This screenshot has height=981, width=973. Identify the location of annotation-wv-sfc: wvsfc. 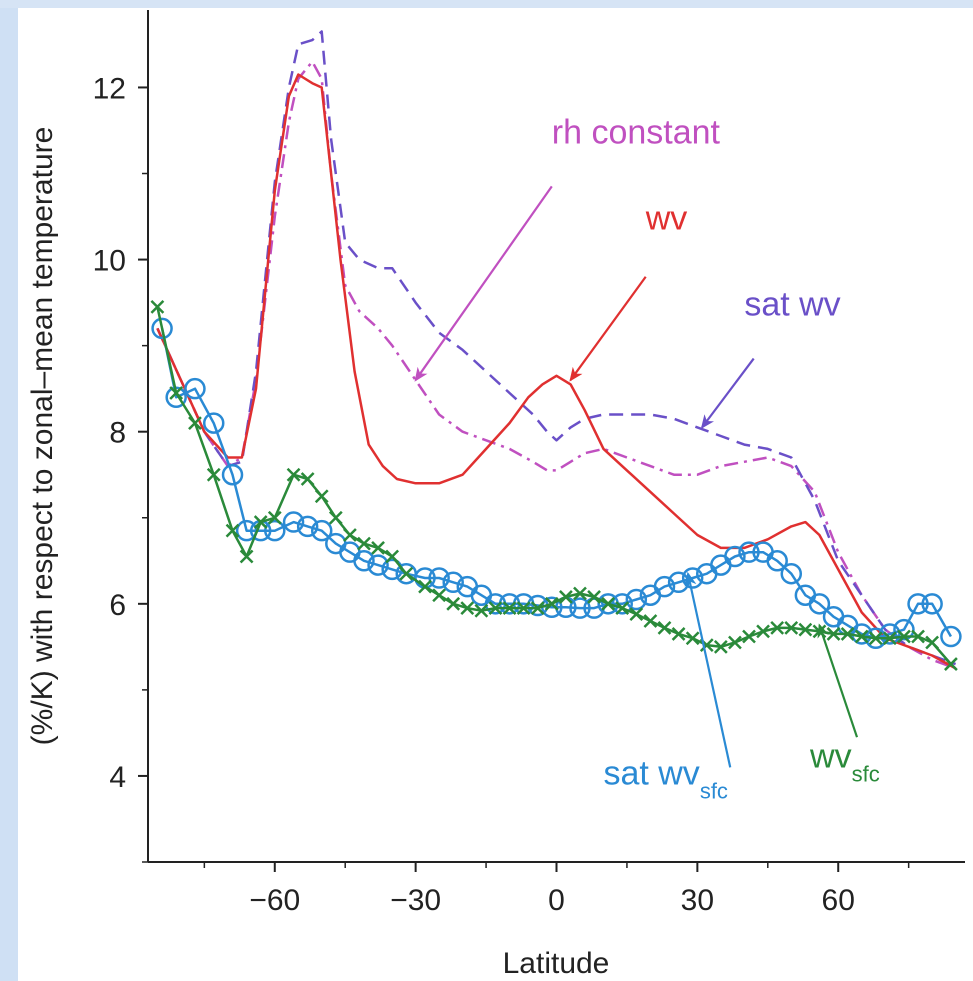
(844, 704).